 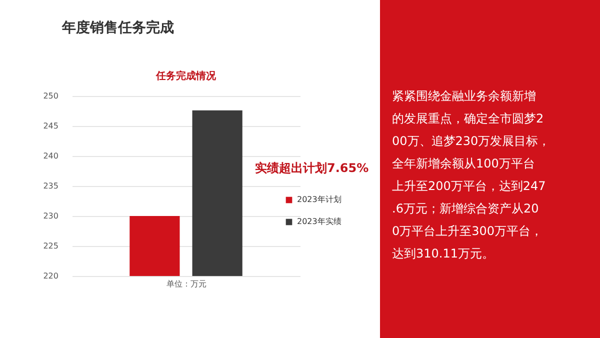 I want to click on y-tick-label: 235, so click(x=50, y=186).